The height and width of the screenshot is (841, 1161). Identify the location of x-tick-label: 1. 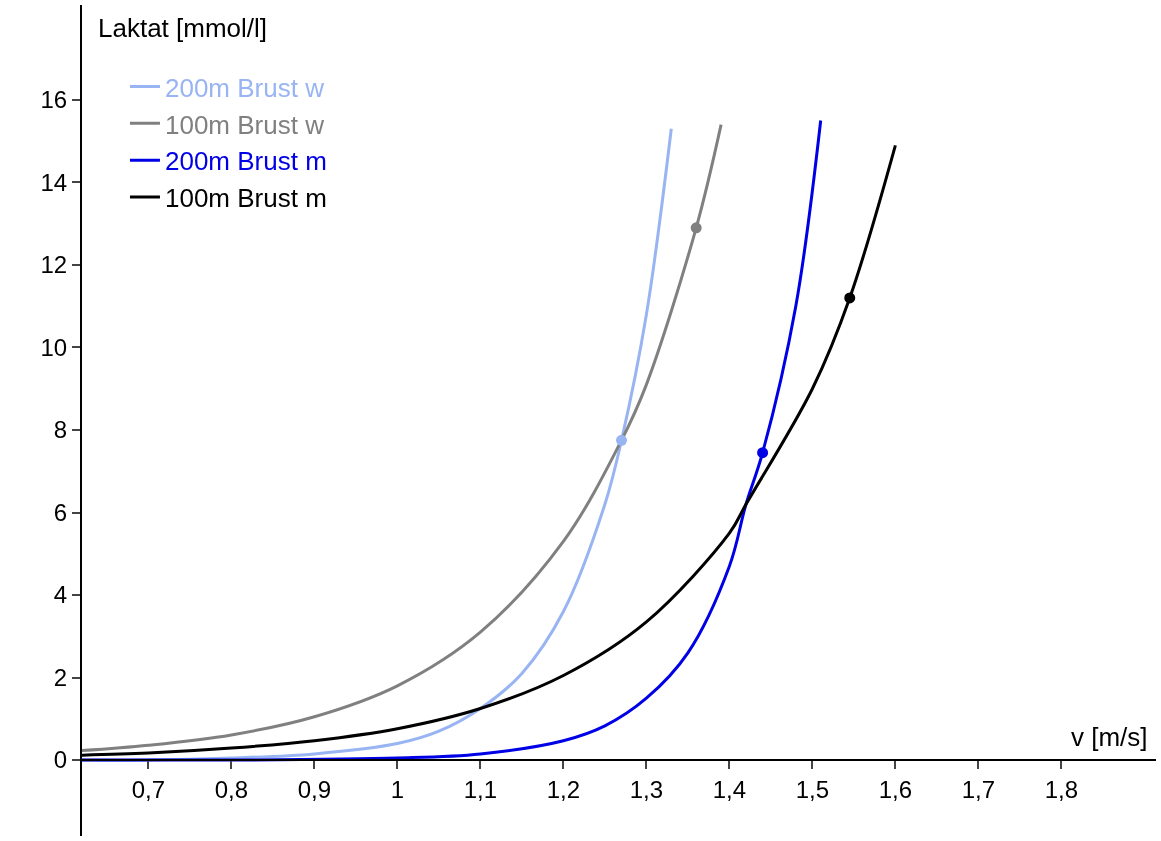
(397, 789).